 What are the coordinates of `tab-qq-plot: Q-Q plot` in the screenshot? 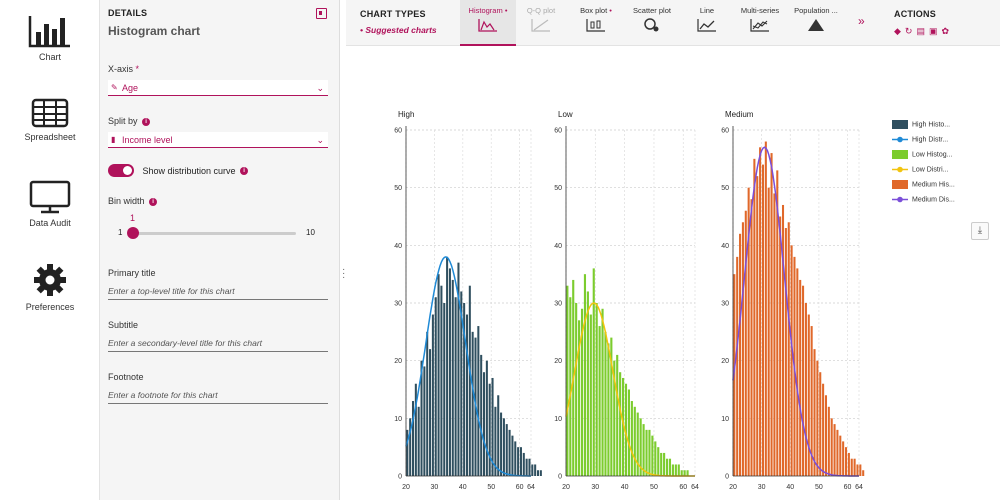 It's located at (541, 23).